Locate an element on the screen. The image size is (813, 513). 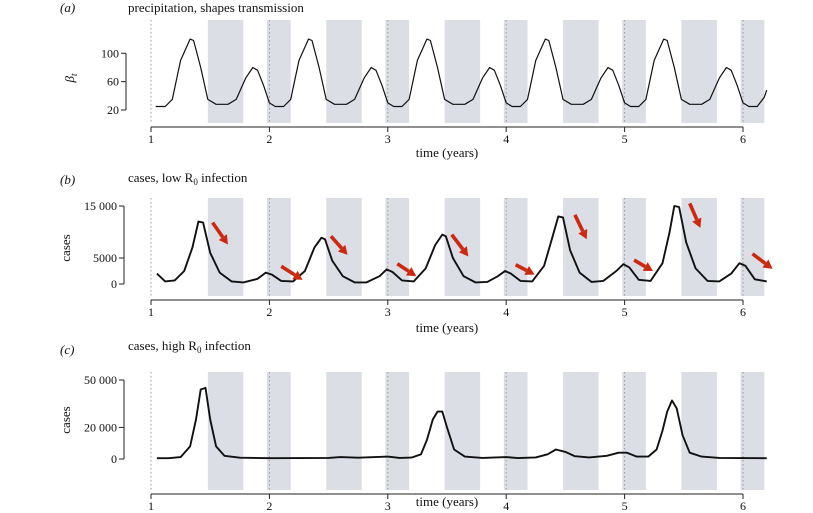
x-tick-label-a-5: 6 is located at coordinates (743, 139).